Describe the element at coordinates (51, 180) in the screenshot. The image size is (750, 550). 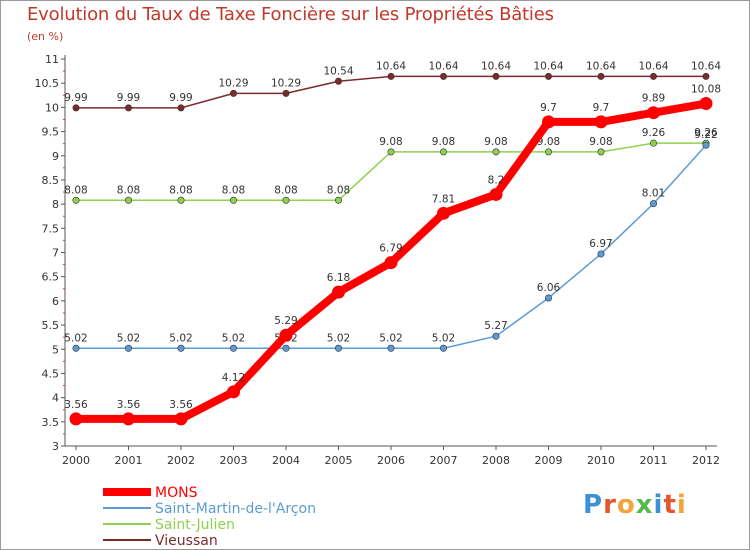
I see `y-tick-label: 8.5` at that location.